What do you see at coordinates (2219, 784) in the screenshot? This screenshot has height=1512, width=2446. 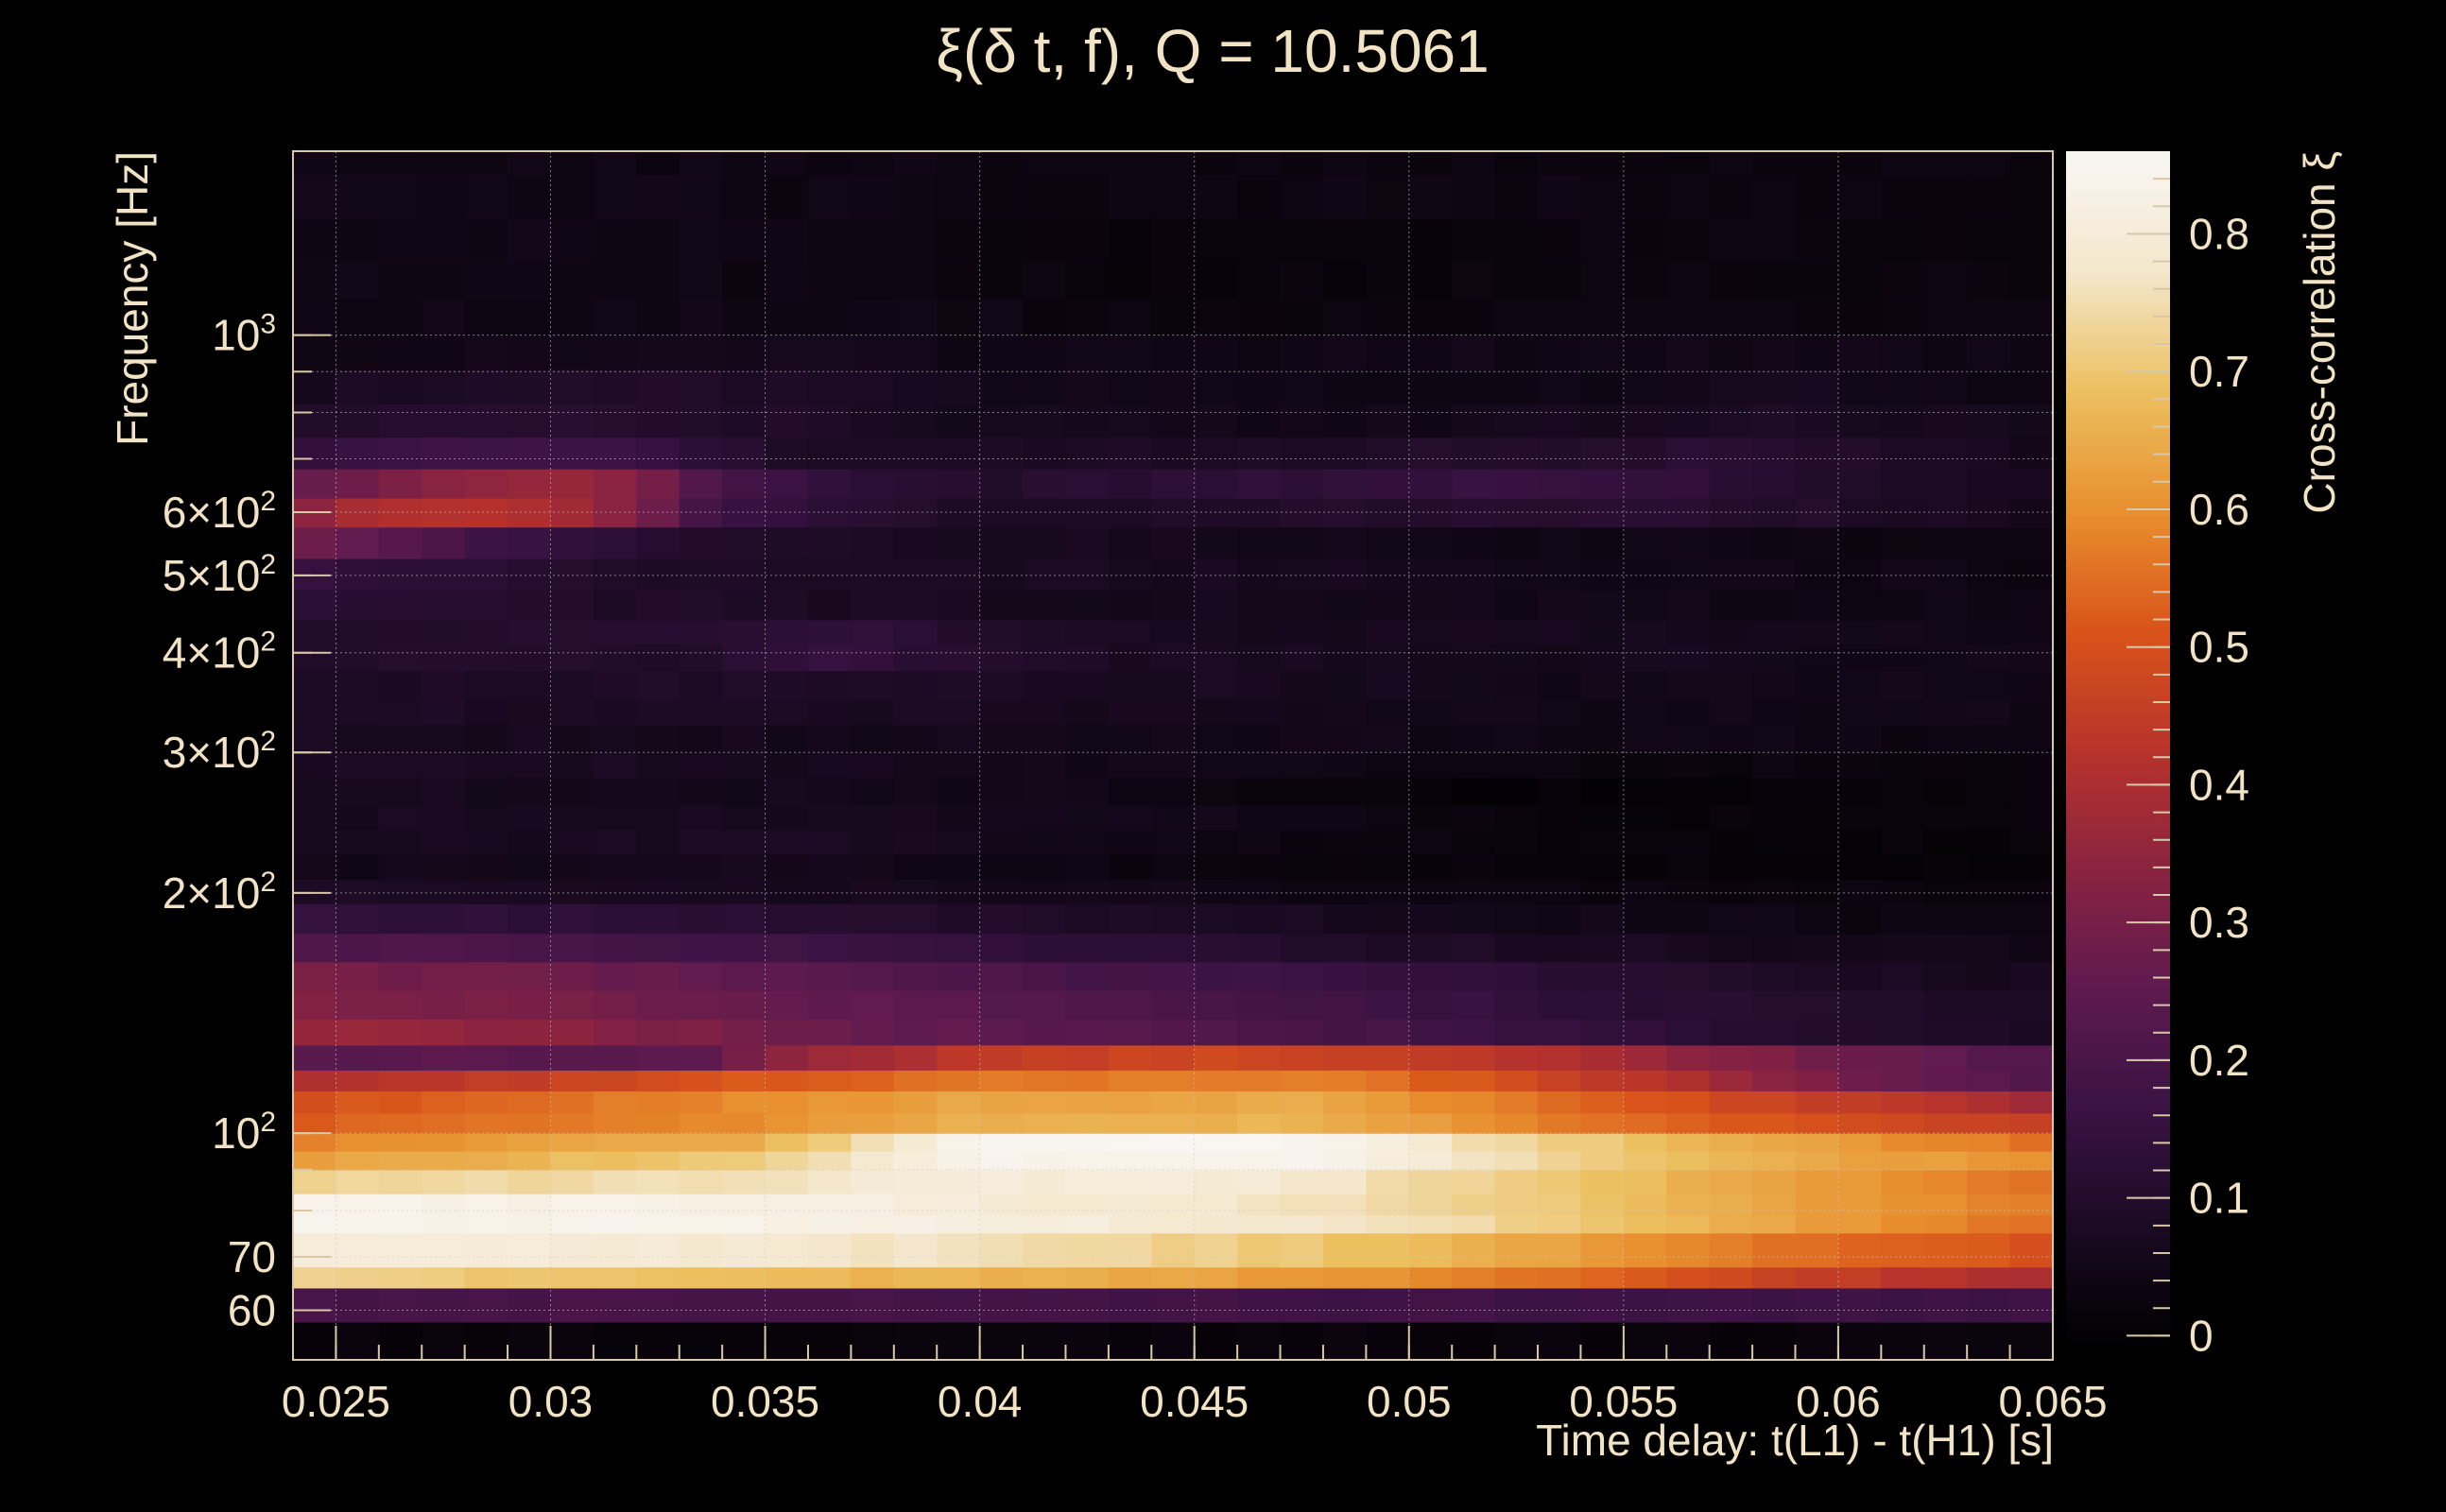 I see `colorbar-tick-label: 0.4` at bounding box center [2219, 784].